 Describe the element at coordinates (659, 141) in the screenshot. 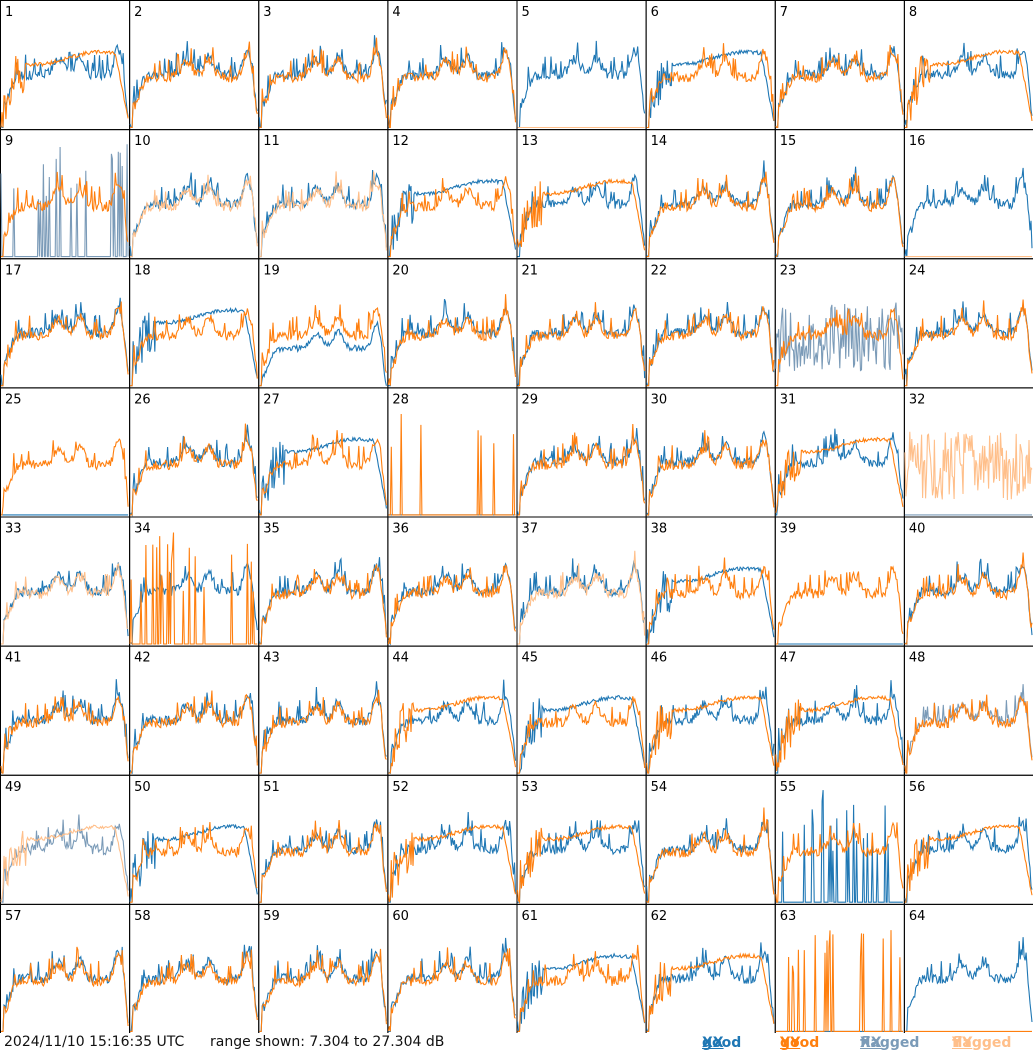

I see `tile-number: 14` at that location.